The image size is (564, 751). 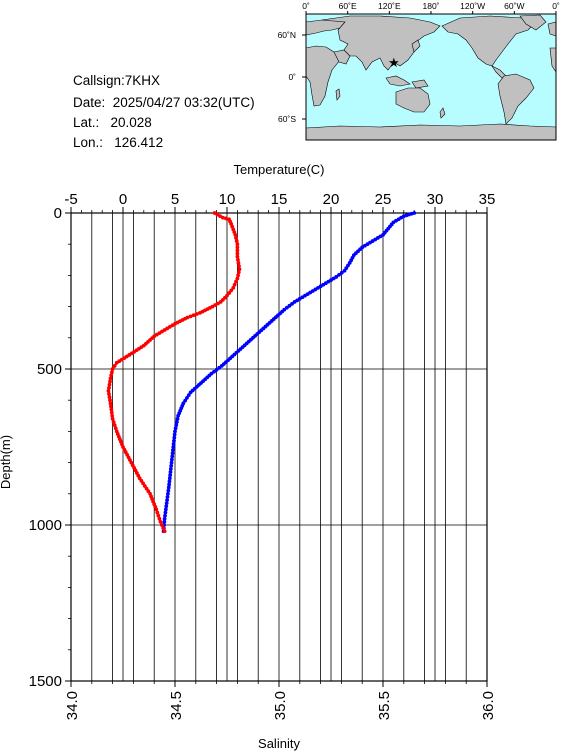 What do you see at coordinates (117, 80) in the screenshot?
I see `callsign-text: Callsign:7KHX` at bounding box center [117, 80].